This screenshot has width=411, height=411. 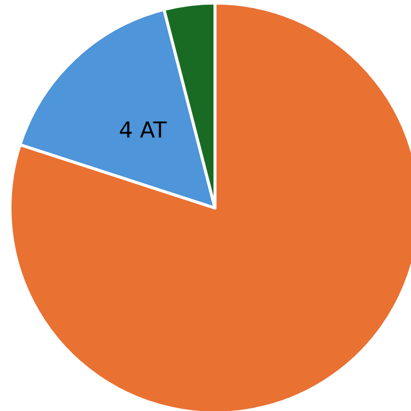 I want to click on slice-label: 4 AT, so click(x=143, y=131).